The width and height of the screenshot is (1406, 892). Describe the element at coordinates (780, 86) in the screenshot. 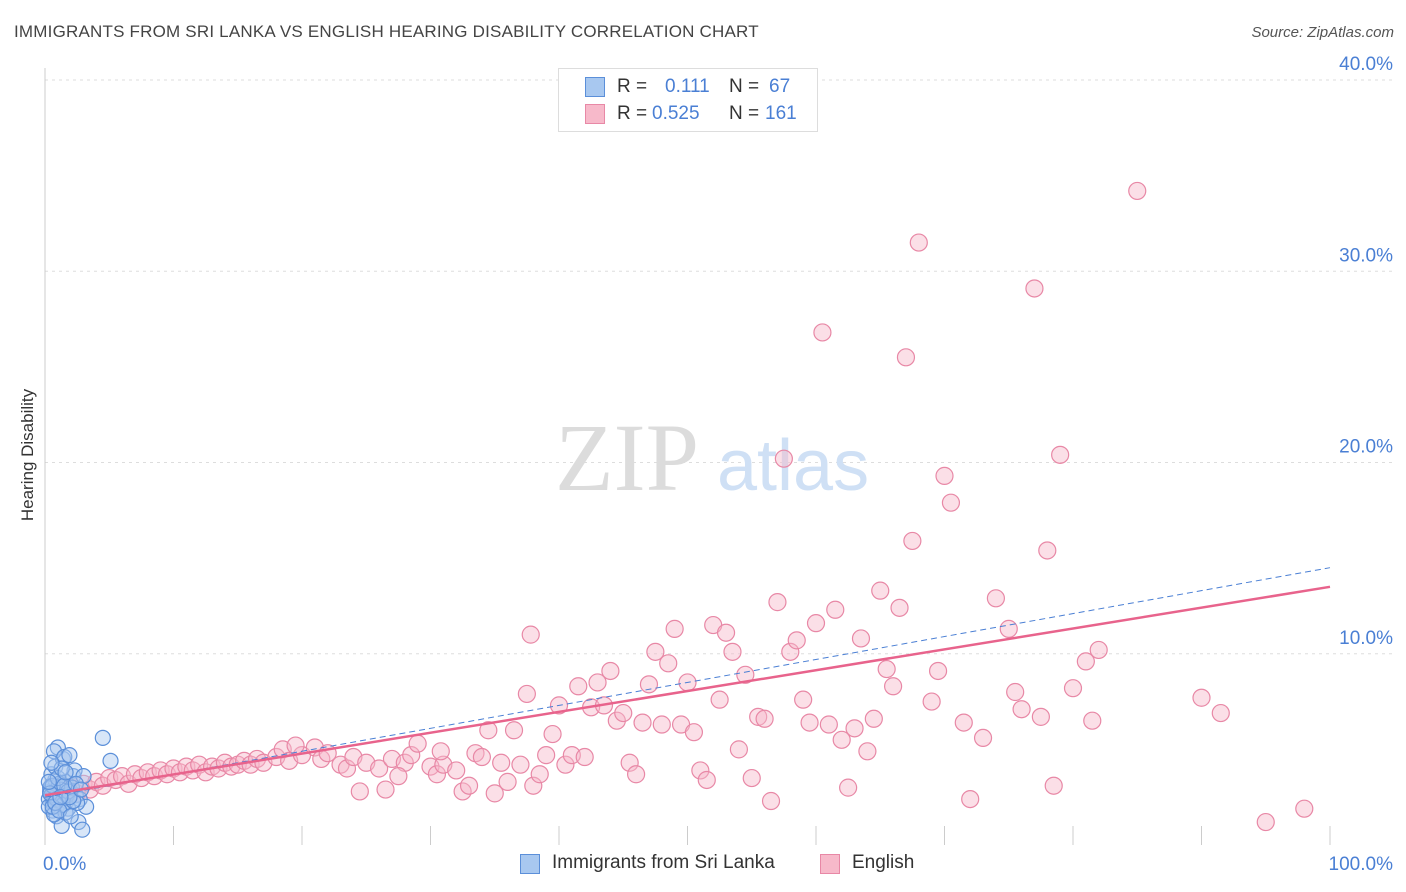

I see `legend-n-value: 67` at that location.